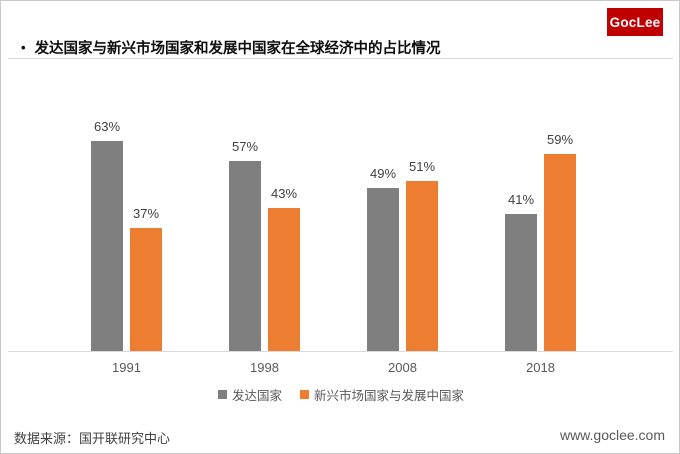  What do you see at coordinates (340, 58) in the screenshot?
I see `title-divider` at bounding box center [340, 58].